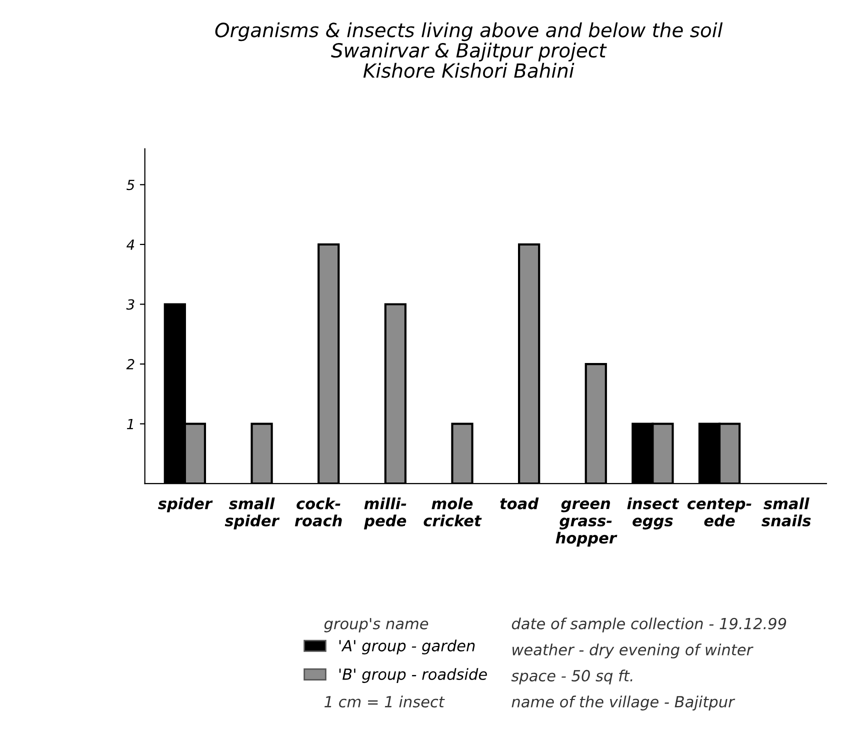 Image resolution: width=852 pixels, height=744 pixels. Describe the element at coordinates (318, 511) in the screenshot. I see `x-tick-label: cock- roach` at that location.